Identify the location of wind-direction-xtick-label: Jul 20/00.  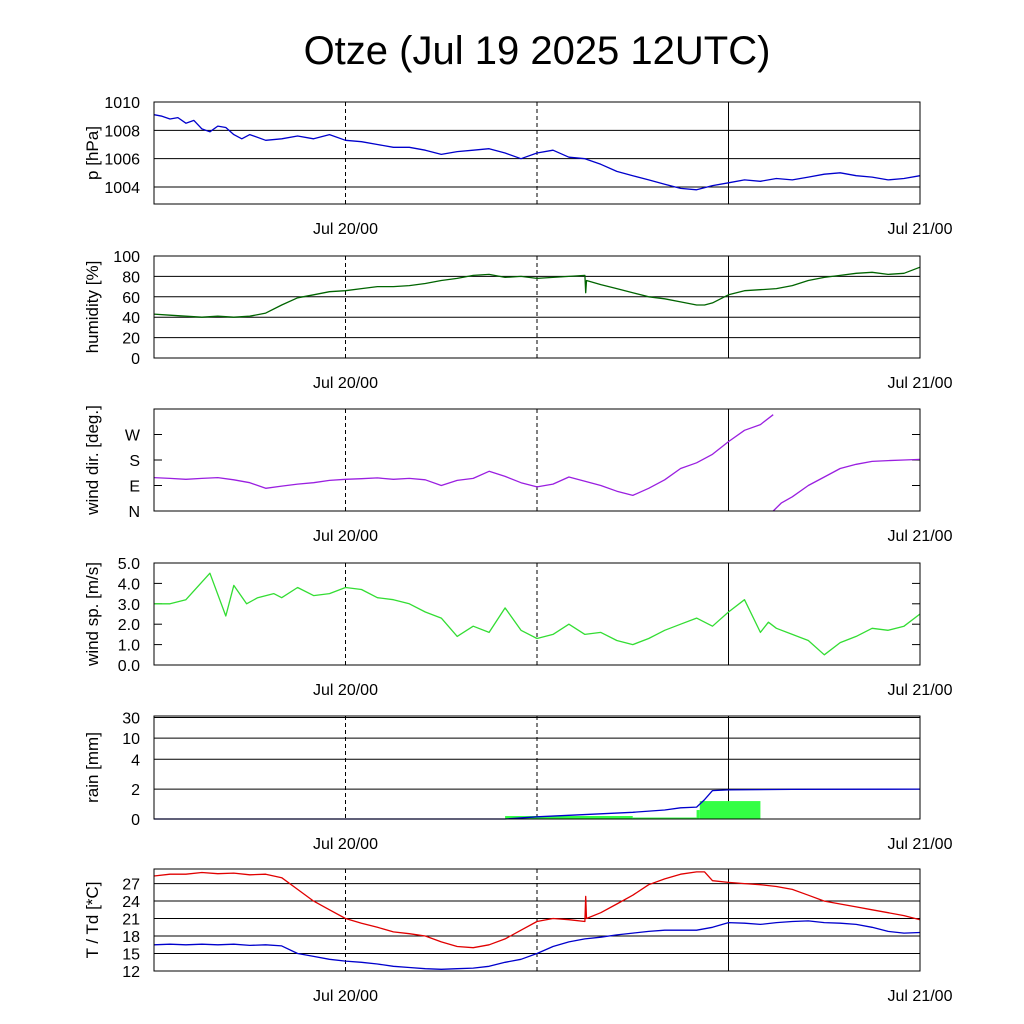
(345, 536).